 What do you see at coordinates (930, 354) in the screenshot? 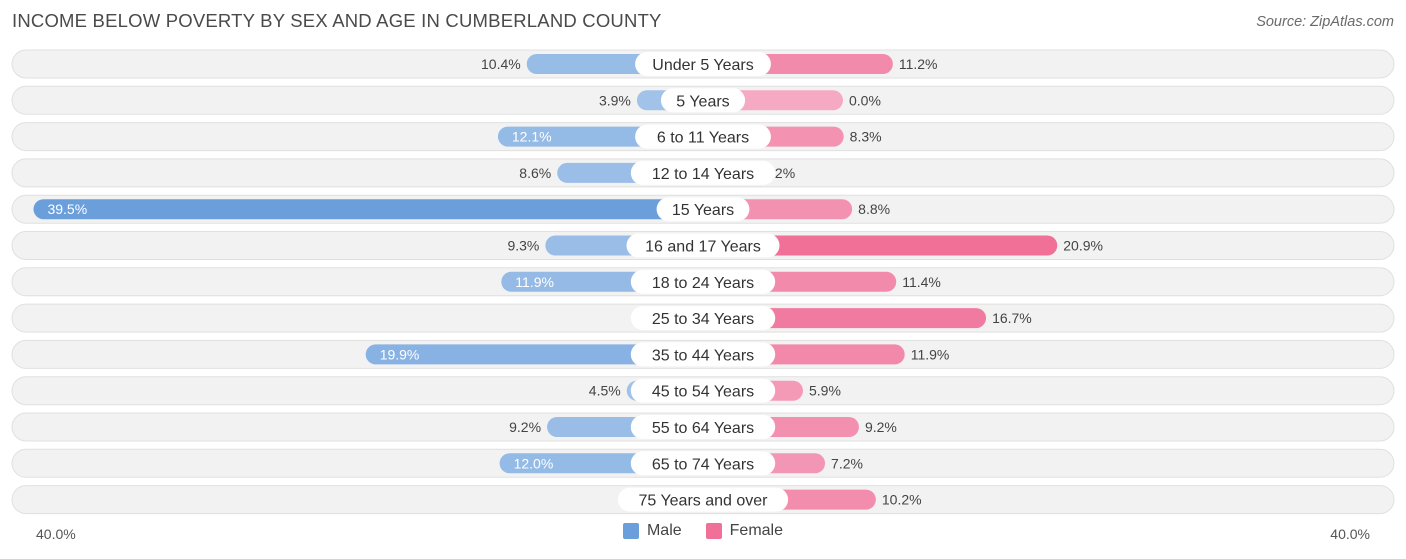
I see `female-value-label: 11.9%` at bounding box center [930, 354].